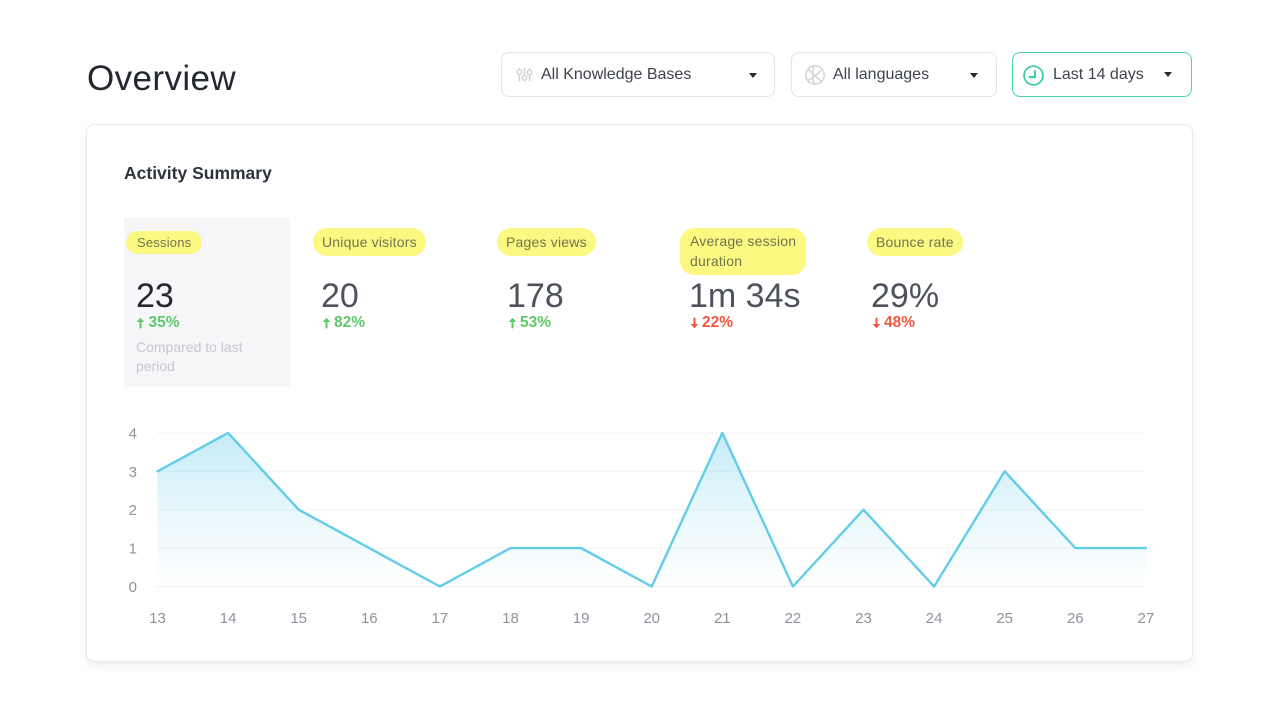 The width and height of the screenshot is (1280, 720). What do you see at coordinates (651, 618) in the screenshot?
I see `svg-text: 20` at bounding box center [651, 618].